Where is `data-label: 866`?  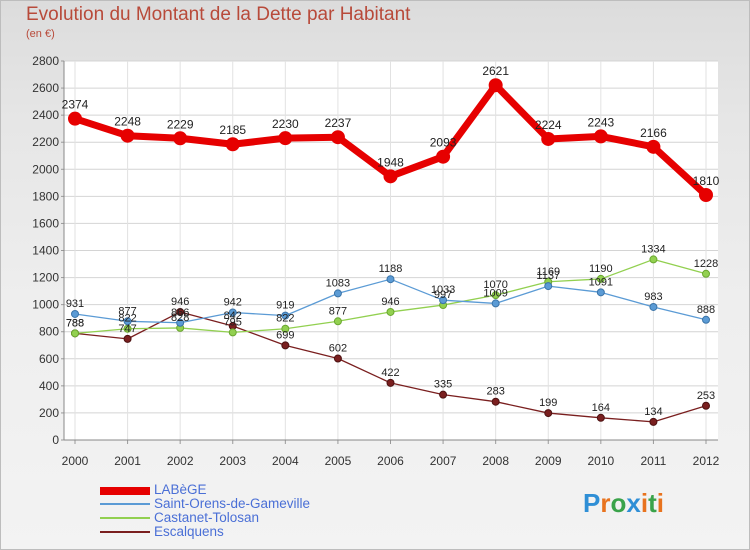 data-label: 866 is located at coordinates (180, 313).